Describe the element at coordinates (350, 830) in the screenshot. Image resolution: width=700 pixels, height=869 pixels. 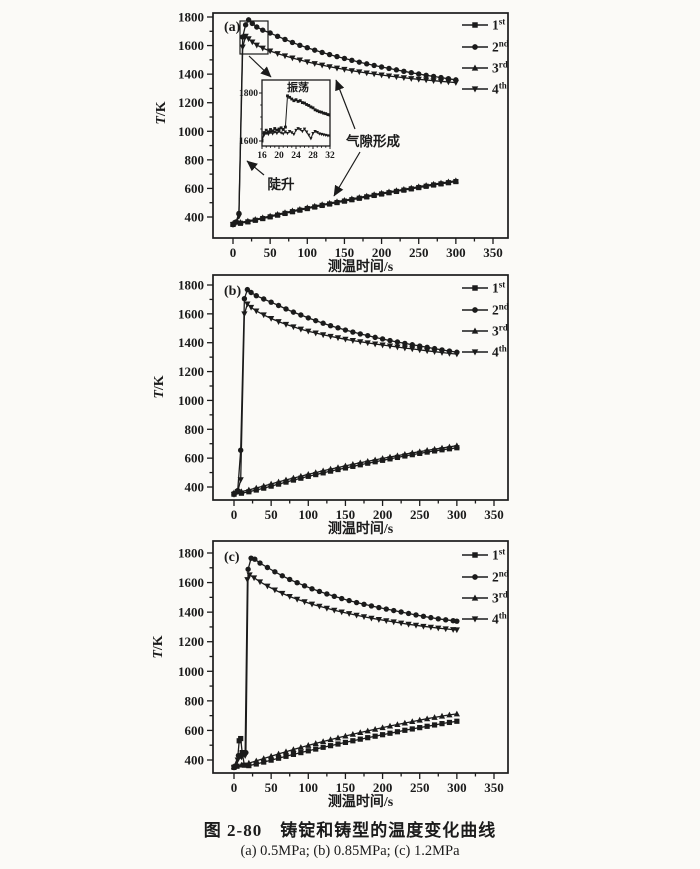
I see `figure-caption: 图 2-80 铸锭和铸型的温度变化曲线` at that location.